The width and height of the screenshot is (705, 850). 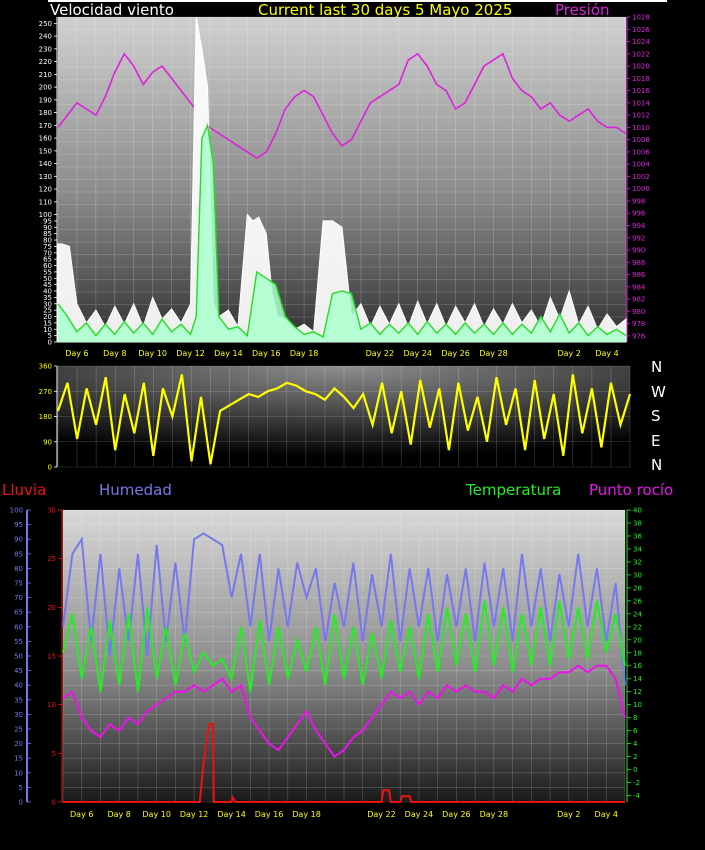 What do you see at coordinates (231, 814) in the screenshot?
I see `date-tick-label: Day 14` at bounding box center [231, 814].